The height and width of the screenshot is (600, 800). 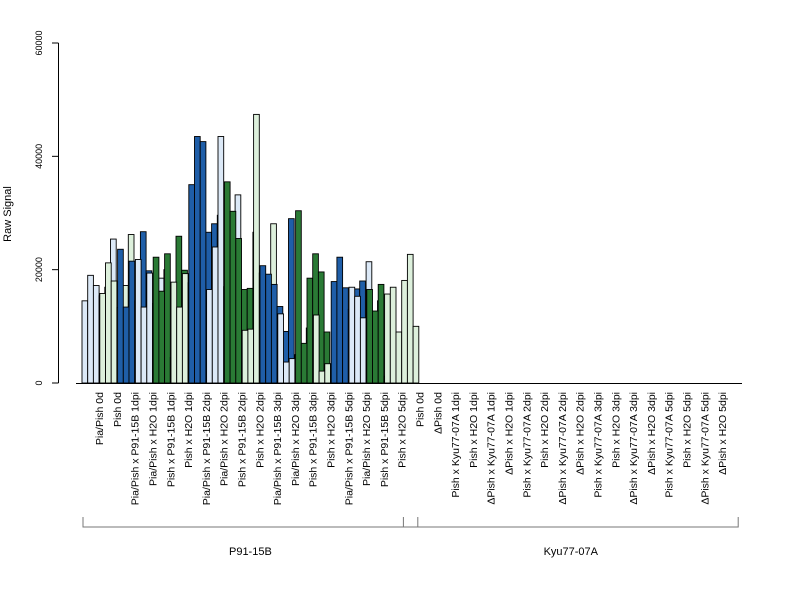 What do you see at coordinates (570, 522) in the screenshot?
I see `group-bracket` at bounding box center [570, 522].